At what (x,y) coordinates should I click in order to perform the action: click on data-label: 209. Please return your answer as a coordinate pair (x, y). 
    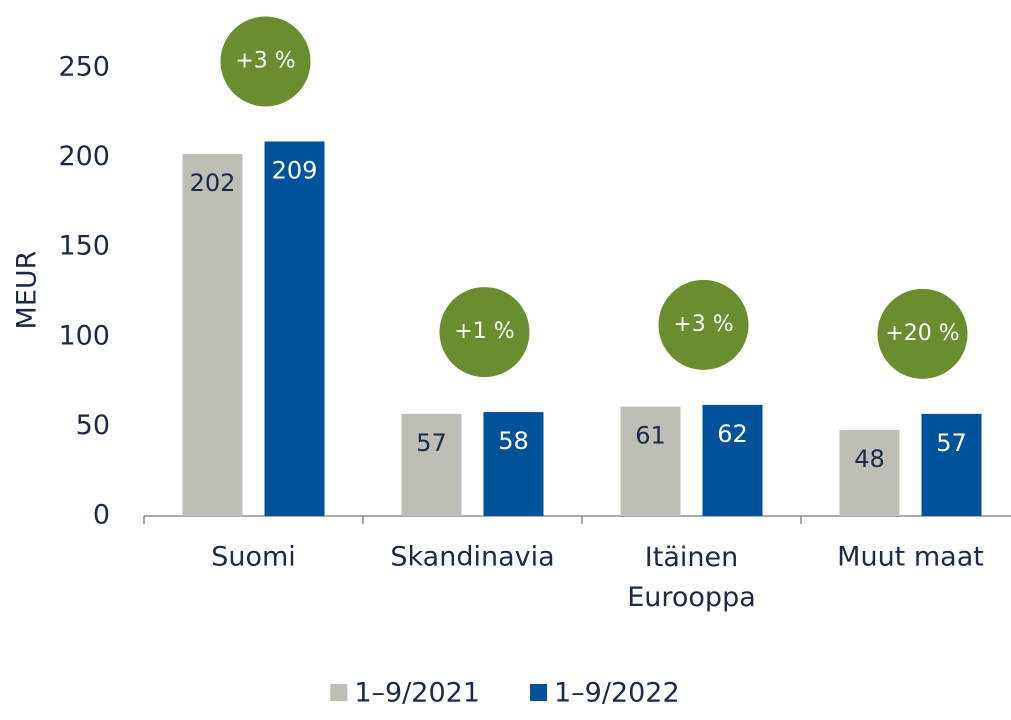
    Looking at the image, I should click on (295, 170).